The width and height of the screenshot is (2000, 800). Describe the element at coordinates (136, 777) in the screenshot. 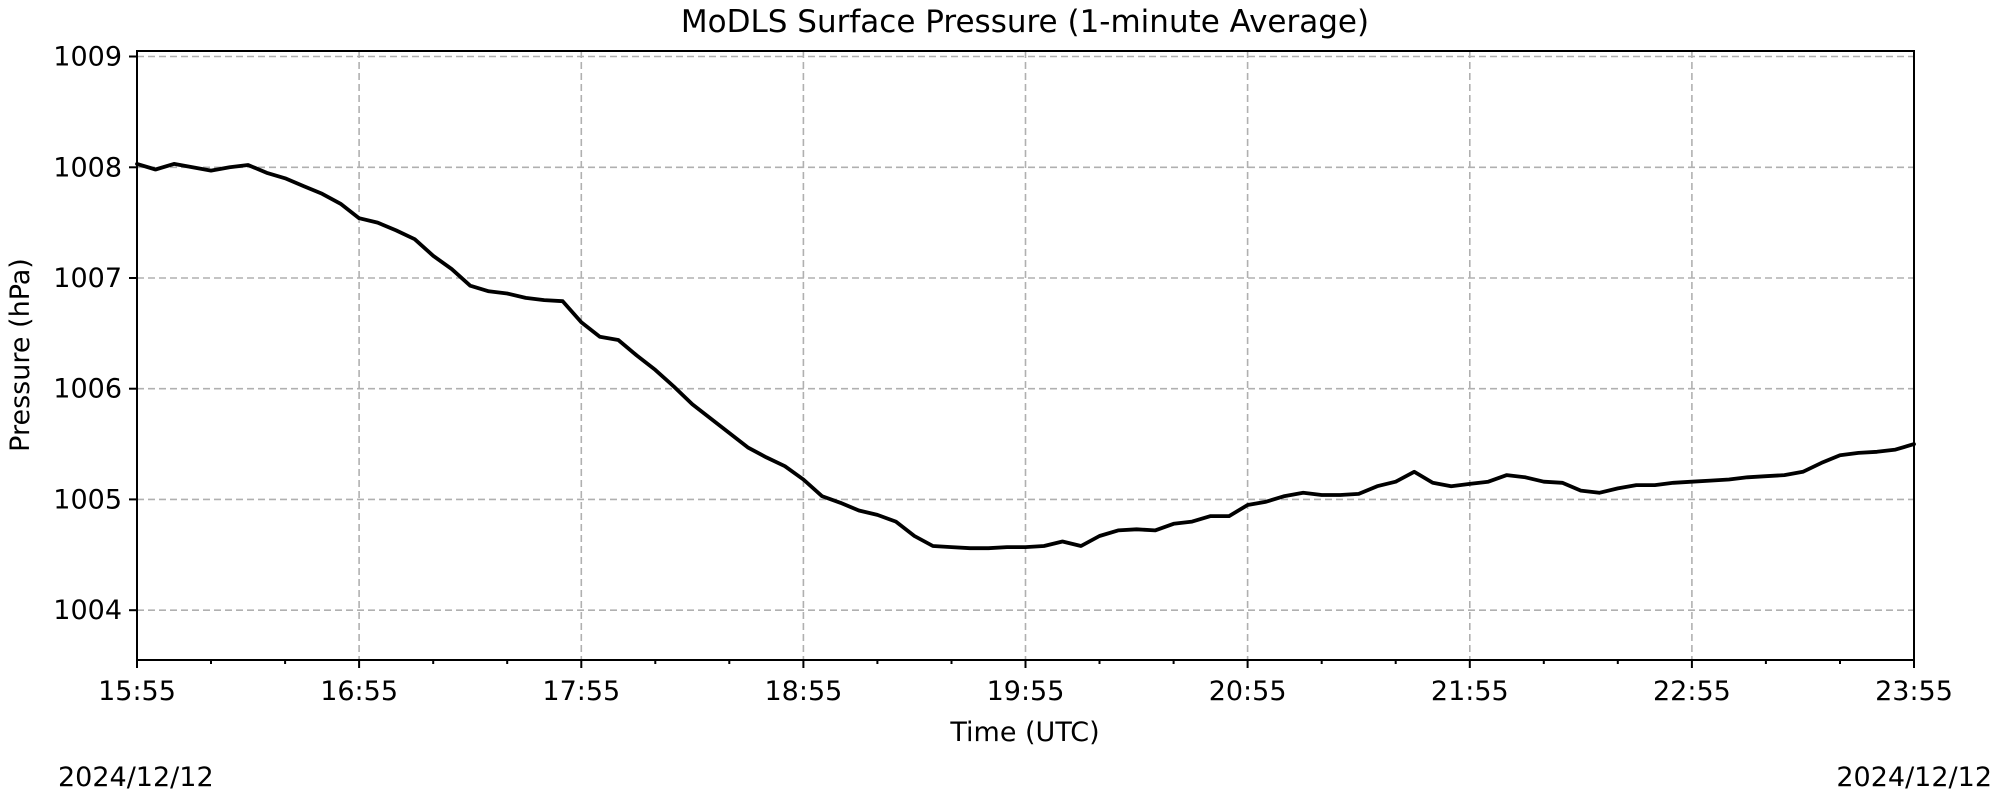

I see `date-left: 2024/12/12` at that location.